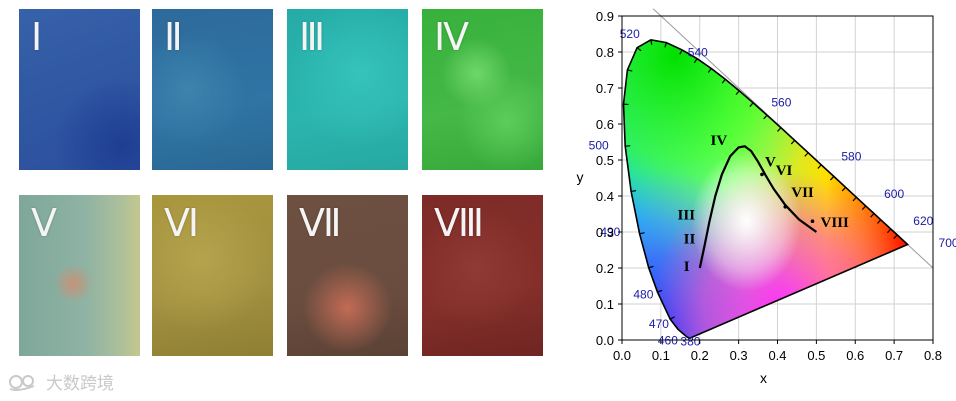  Describe the element at coordinates (834, 223) in the screenshot. I see `data-point-label: VIII` at that location.